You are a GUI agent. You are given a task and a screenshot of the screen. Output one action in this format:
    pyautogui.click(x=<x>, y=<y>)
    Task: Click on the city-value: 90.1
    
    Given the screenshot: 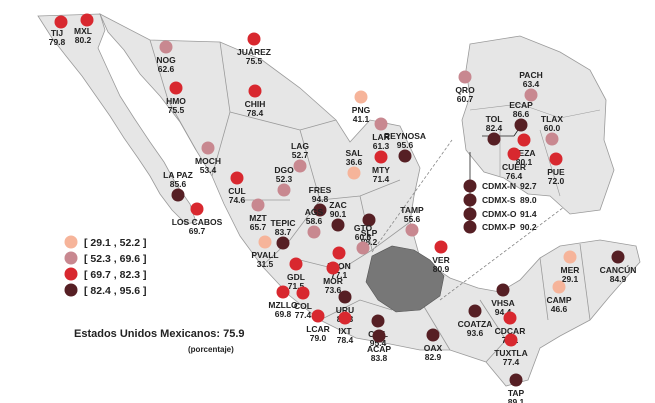 What is the action you would take?
    pyautogui.click(x=338, y=214)
    